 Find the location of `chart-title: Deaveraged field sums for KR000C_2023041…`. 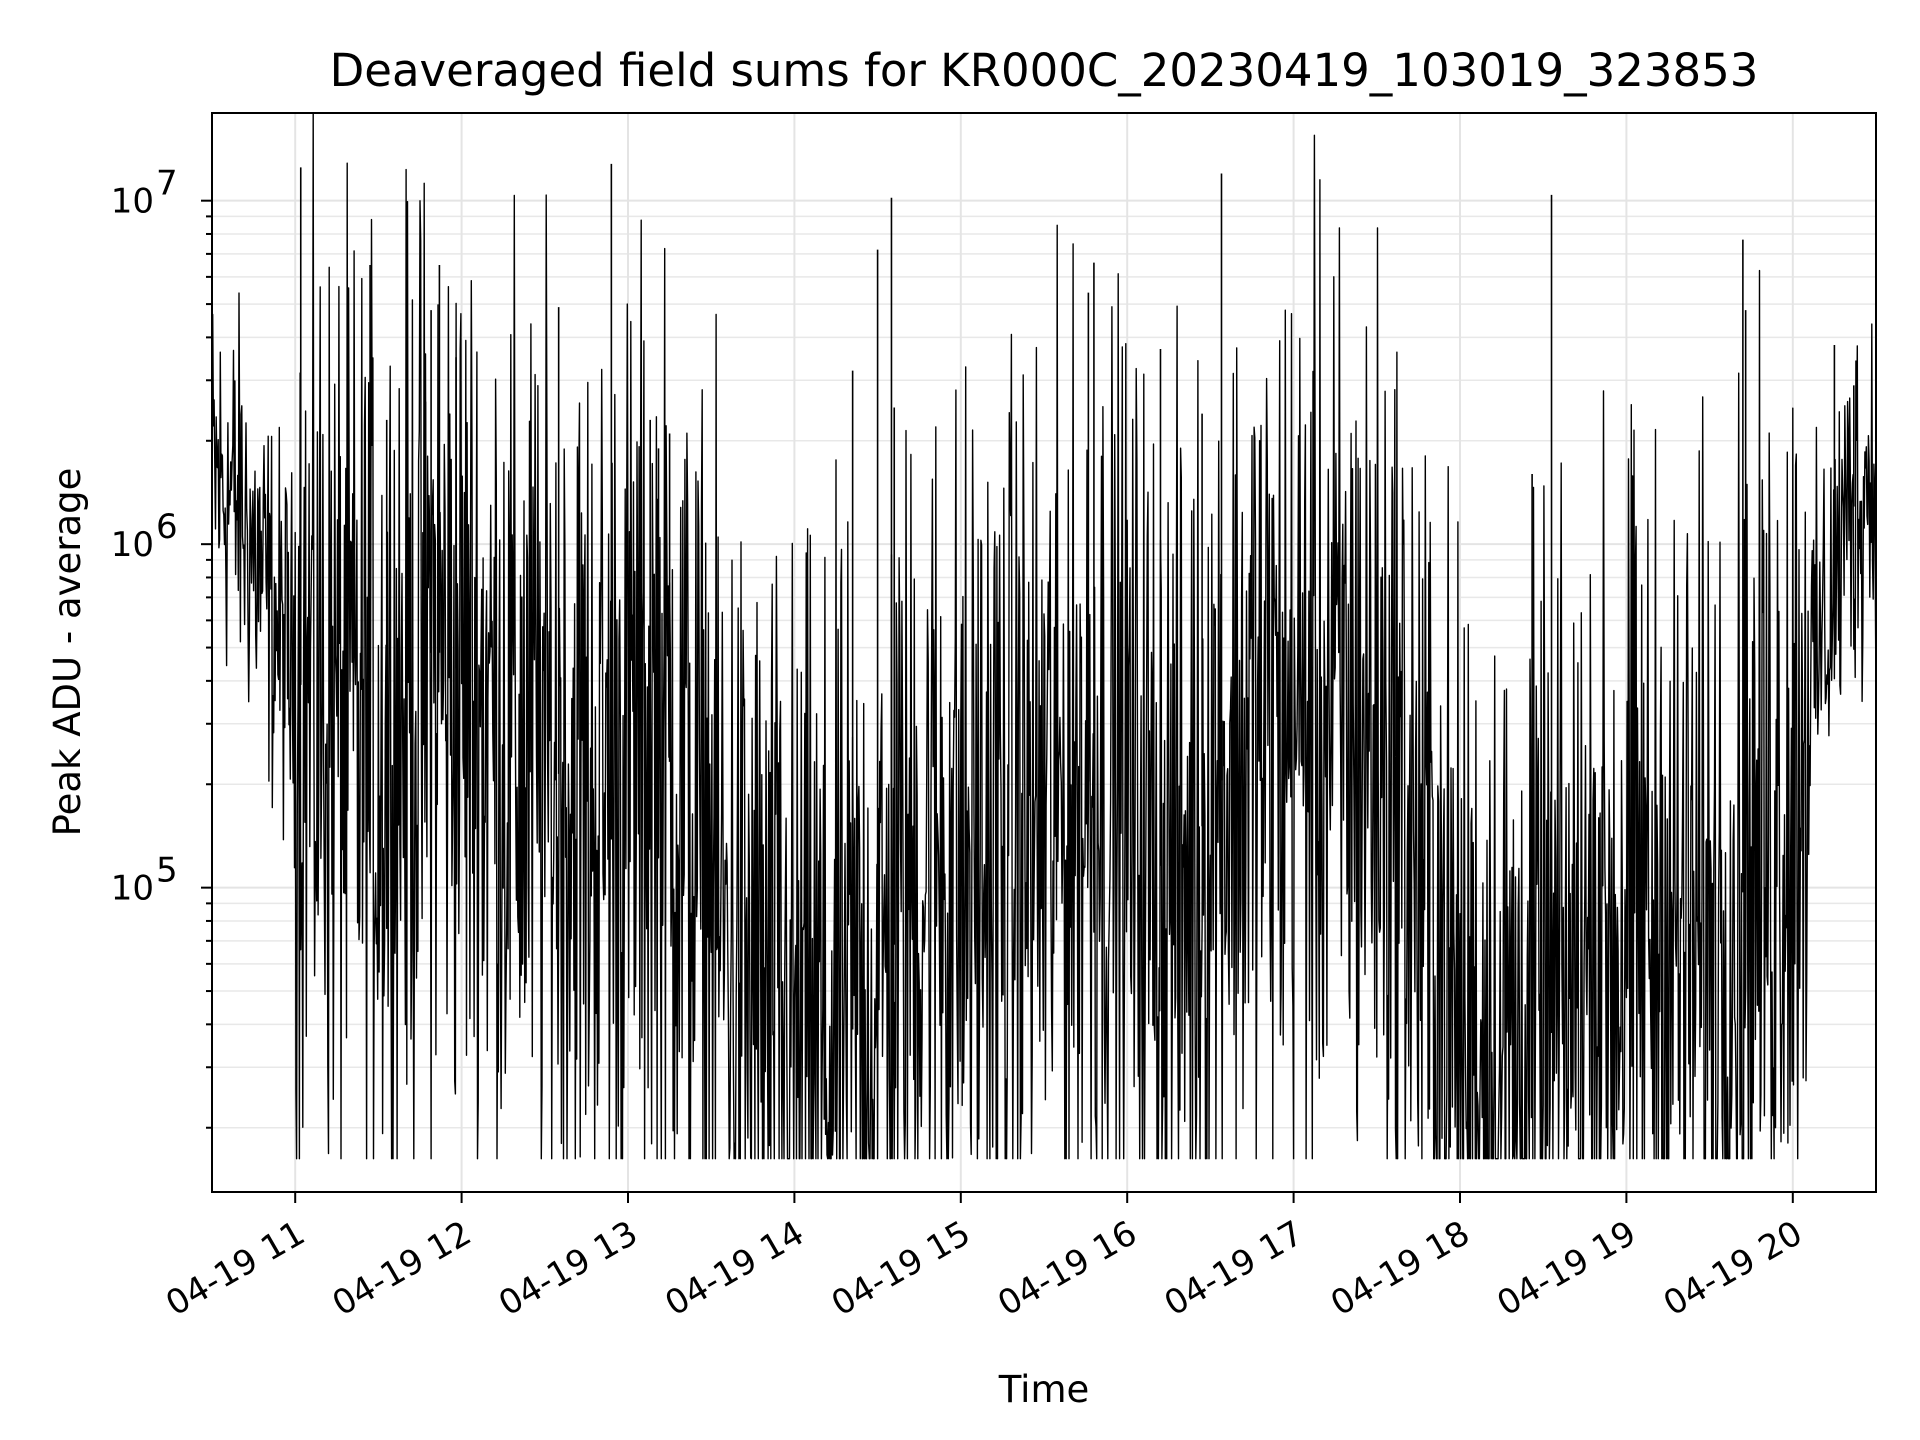

chart-title: Deaveraged field sums for KR000C_2023041… is located at coordinates (1044, 70).